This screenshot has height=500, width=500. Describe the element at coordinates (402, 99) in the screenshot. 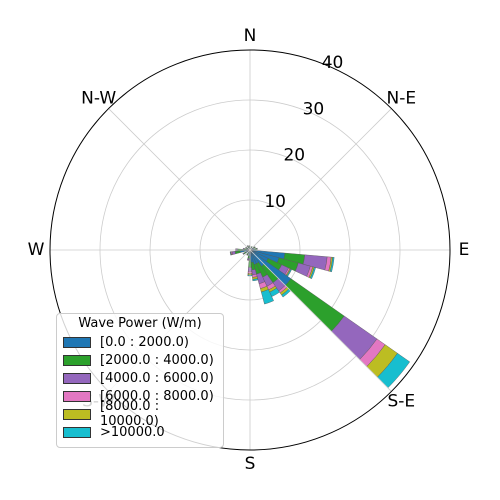

I see `direction-label-n-e: N-E` at that location.